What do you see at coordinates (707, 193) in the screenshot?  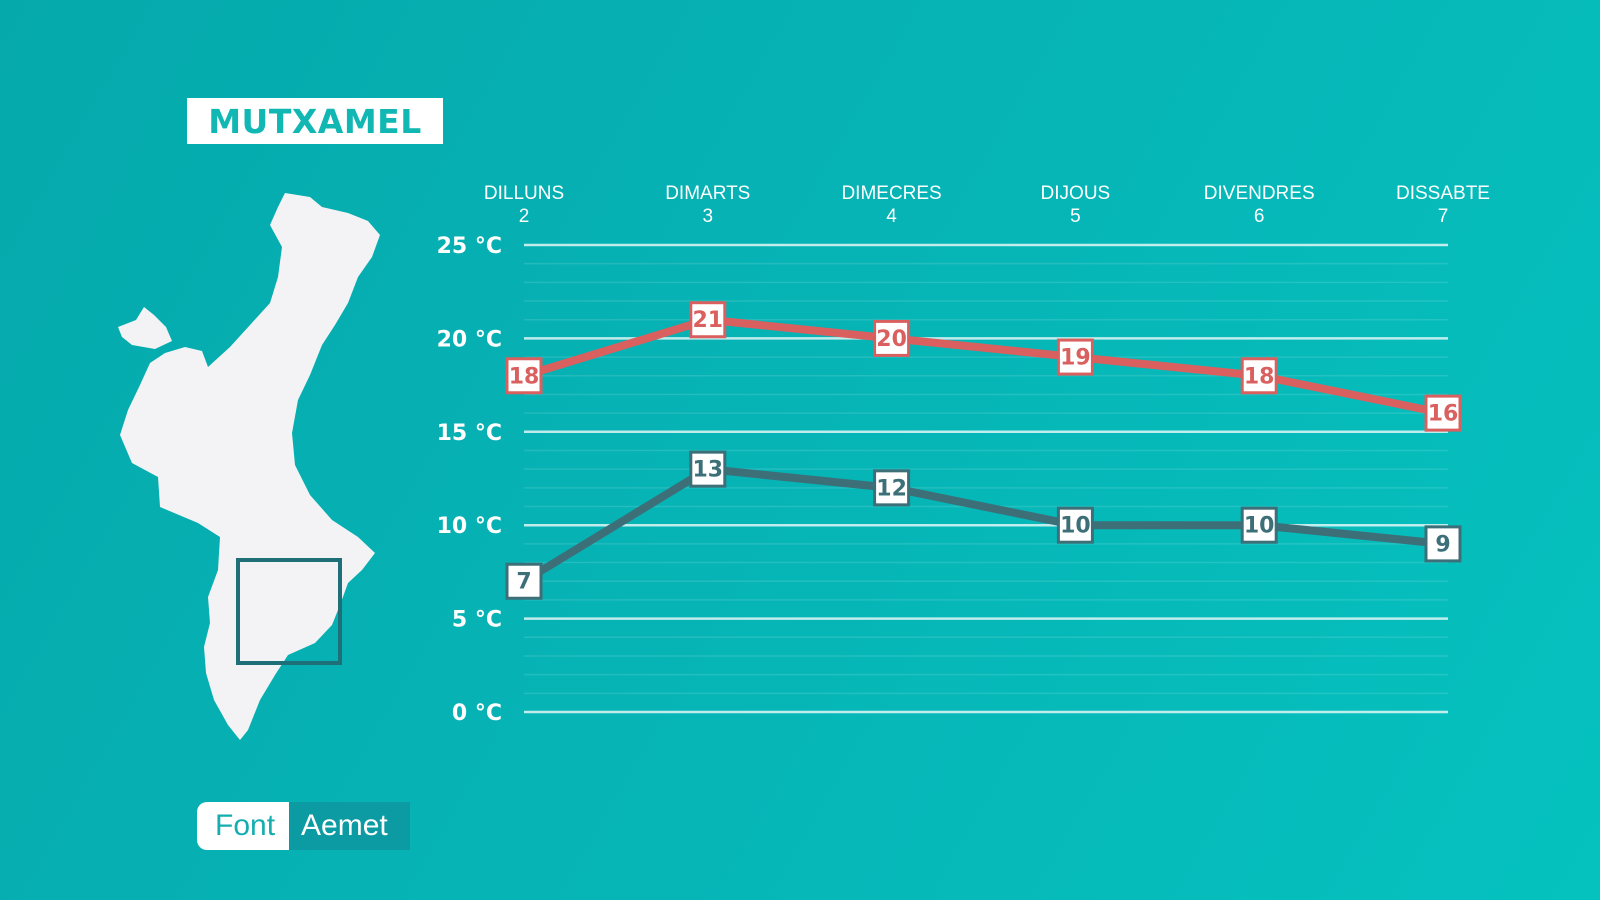 I see `x-day-name: DIMARTS` at bounding box center [707, 193].